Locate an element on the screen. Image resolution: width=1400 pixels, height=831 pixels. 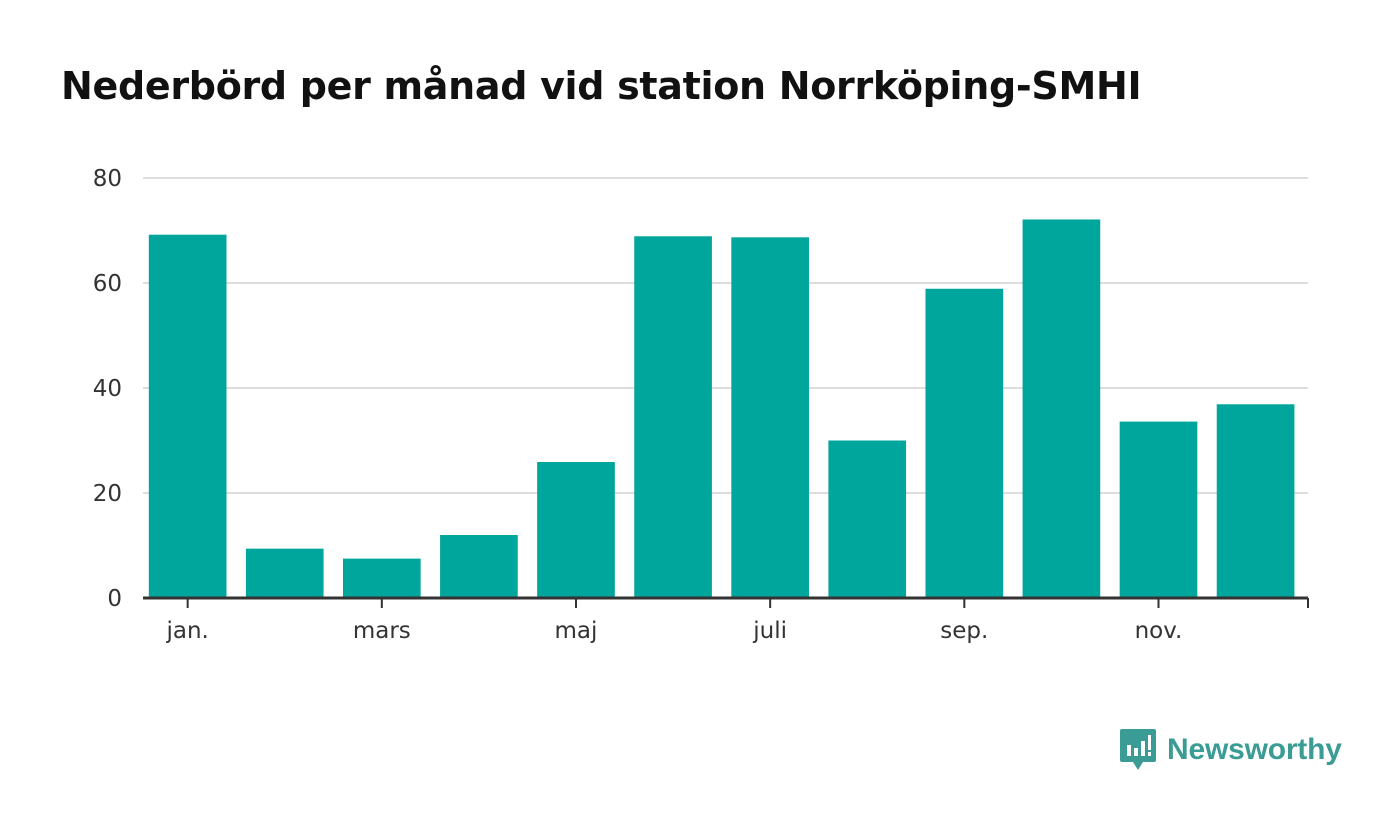
bar-feb is located at coordinates (284, 573).